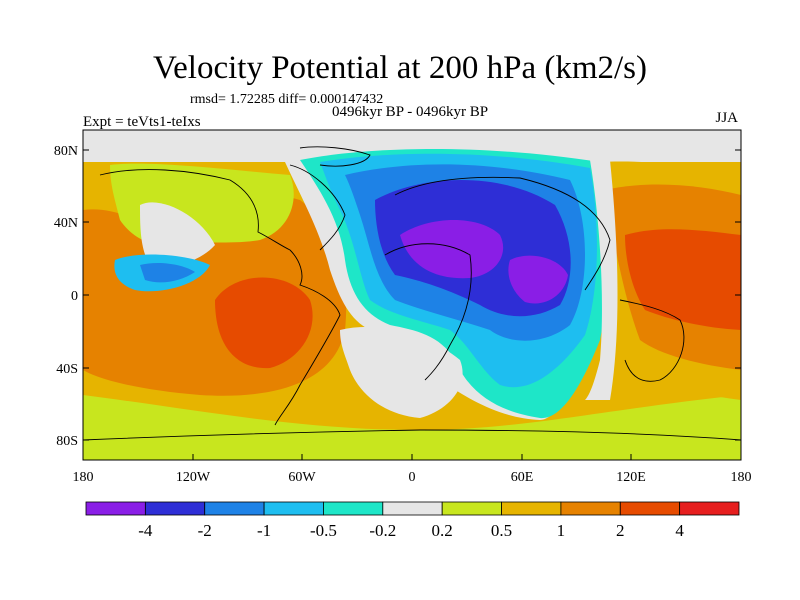 This screenshot has width=800, height=600. What do you see at coordinates (67, 441) in the screenshot?
I see `lat-label-80s: 80S` at bounding box center [67, 441].